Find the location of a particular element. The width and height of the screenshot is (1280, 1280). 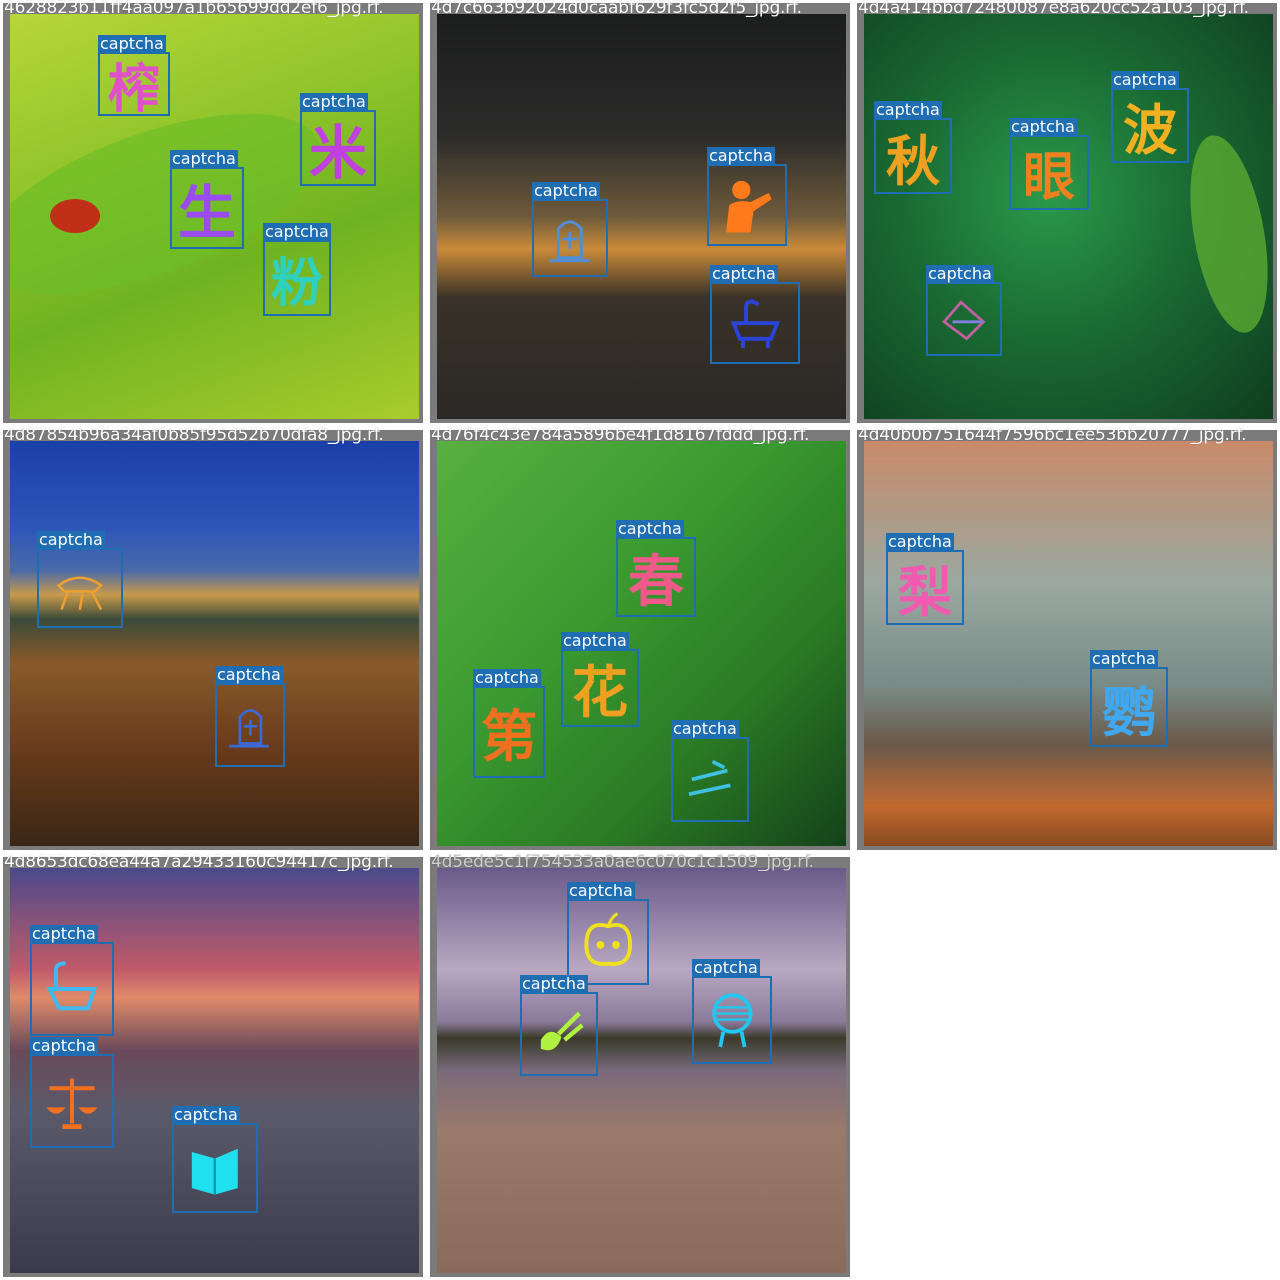

captcha-glyph: 榨 is located at coordinates (133, 89).